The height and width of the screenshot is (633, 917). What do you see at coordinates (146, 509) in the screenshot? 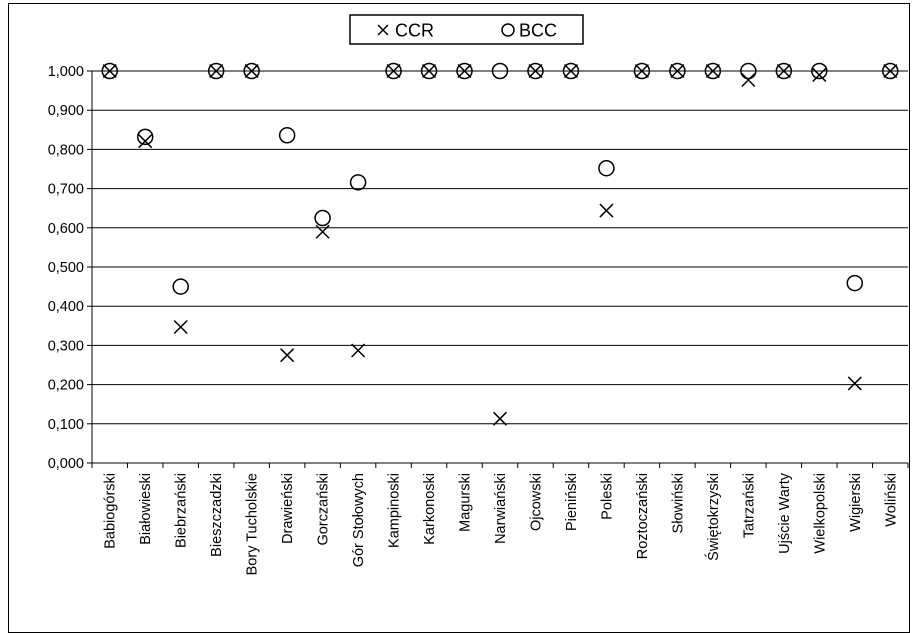
I see `x-tick-label: Białowieski` at bounding box center [146, 509].